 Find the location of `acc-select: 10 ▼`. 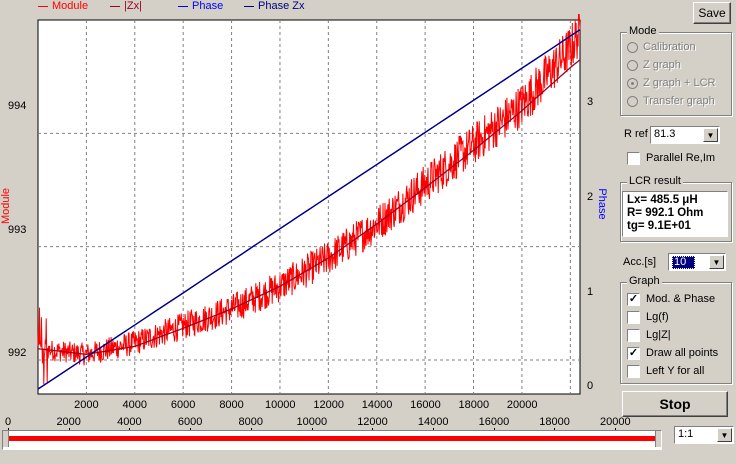

acc-select: 10 ▼ is located at coordinates (697, 262).